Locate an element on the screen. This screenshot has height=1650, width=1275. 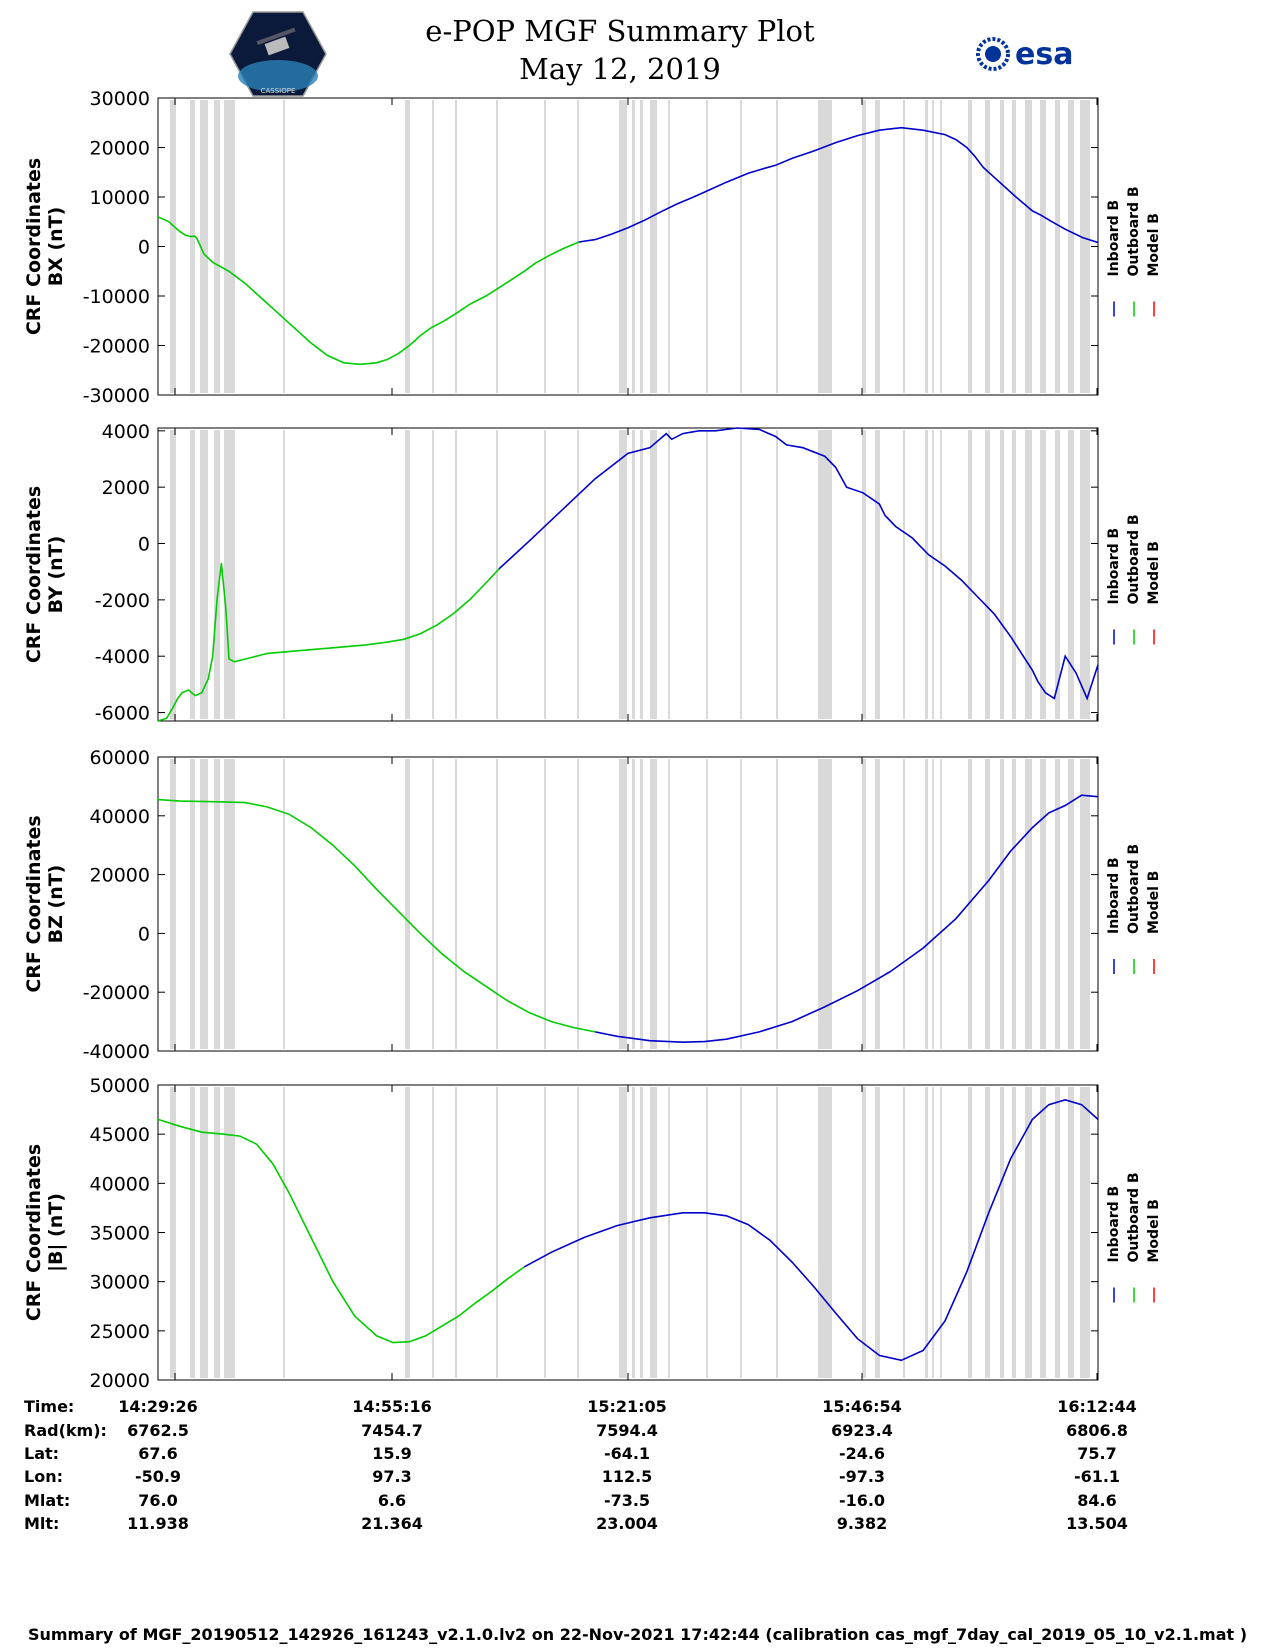
info-row-label: Lon: is located at coordinates (43, 1476).